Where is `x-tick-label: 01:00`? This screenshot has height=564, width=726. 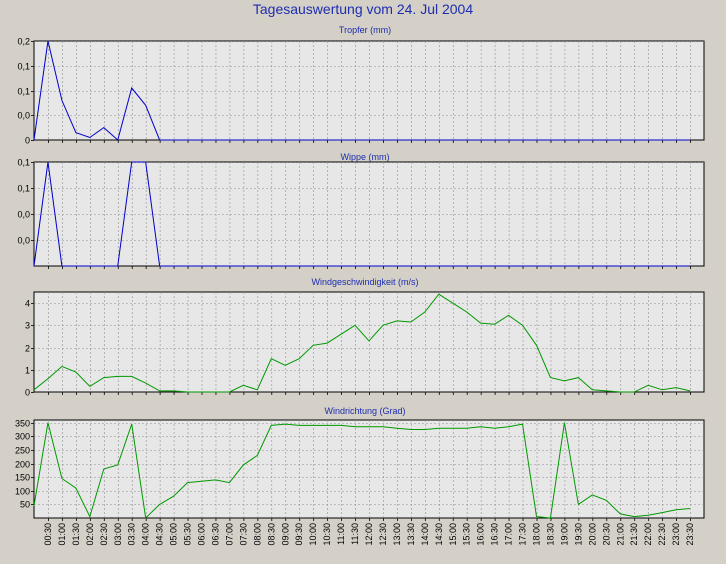
x-tick-label: 01:00 is located at coordinates (62, 534).